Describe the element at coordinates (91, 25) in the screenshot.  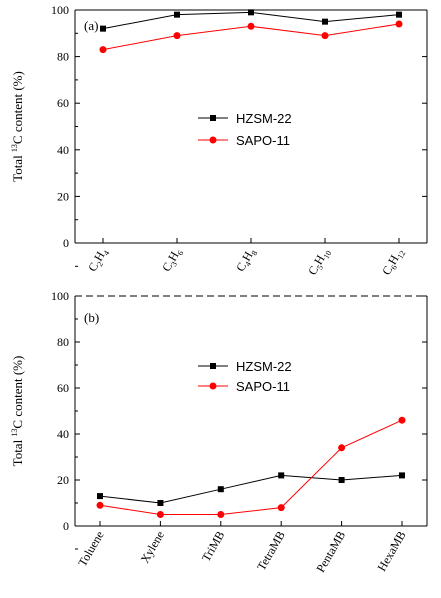
I see `panel-label: (a)` at that location.